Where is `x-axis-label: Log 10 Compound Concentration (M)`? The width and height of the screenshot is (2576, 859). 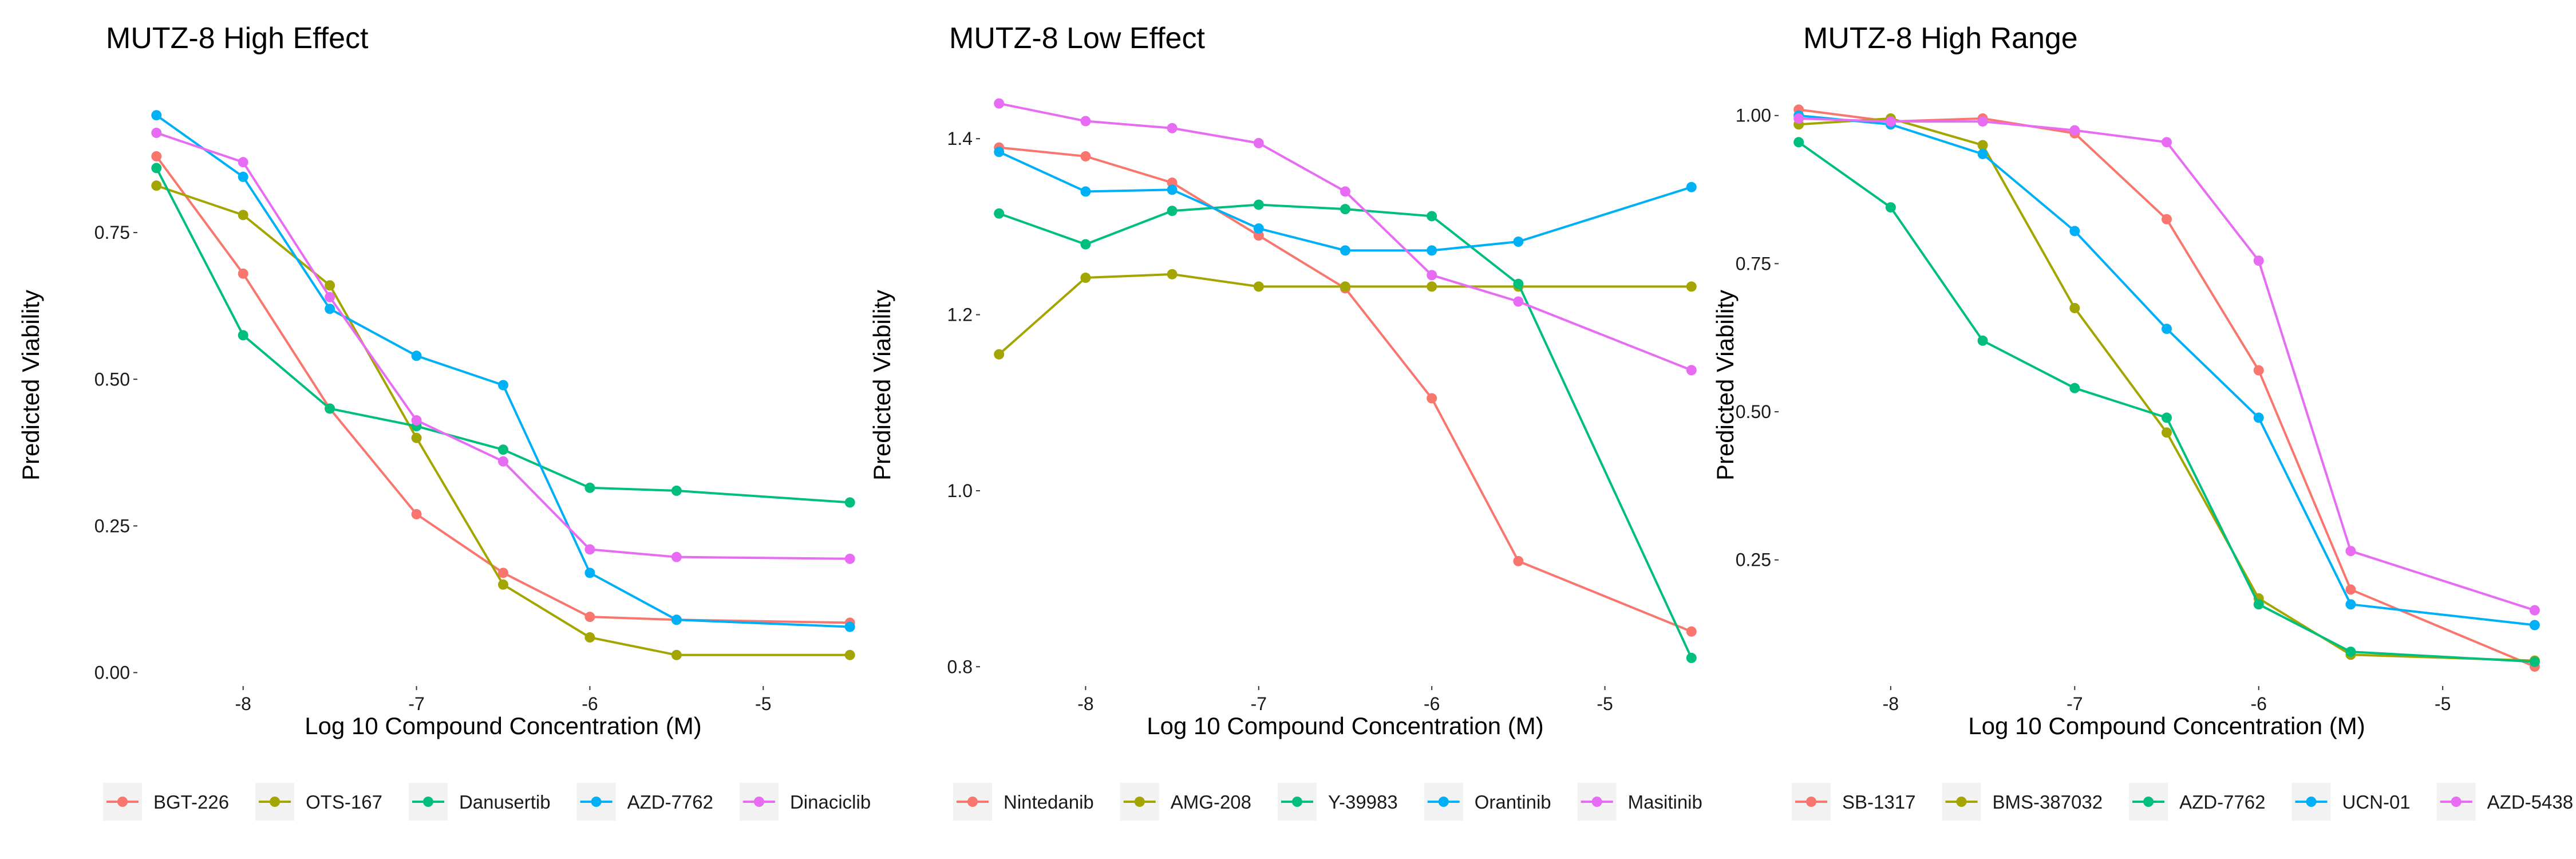 x-axis-label: Log 10 Compound Concentration (M) is located at coordinates (1345, 725).